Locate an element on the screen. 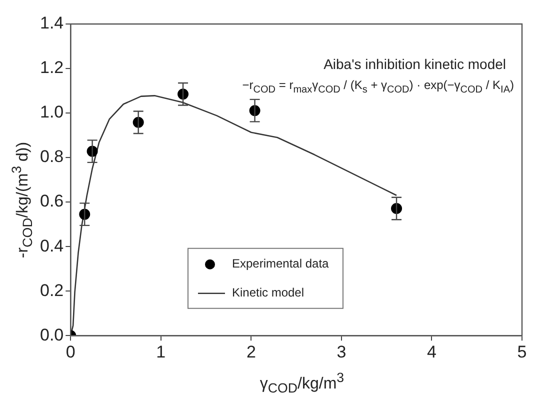  x-tick-label: 5 is located at coordinates (522, 352).